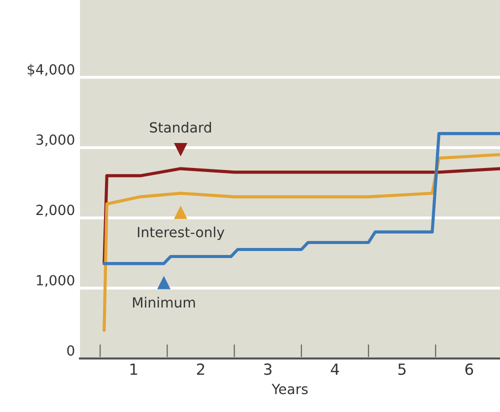 The height and width of the screenshot is (412, 500). Describe the element at coordinates (180, 127) in the screenshot. I see `text: Standard` at that location.